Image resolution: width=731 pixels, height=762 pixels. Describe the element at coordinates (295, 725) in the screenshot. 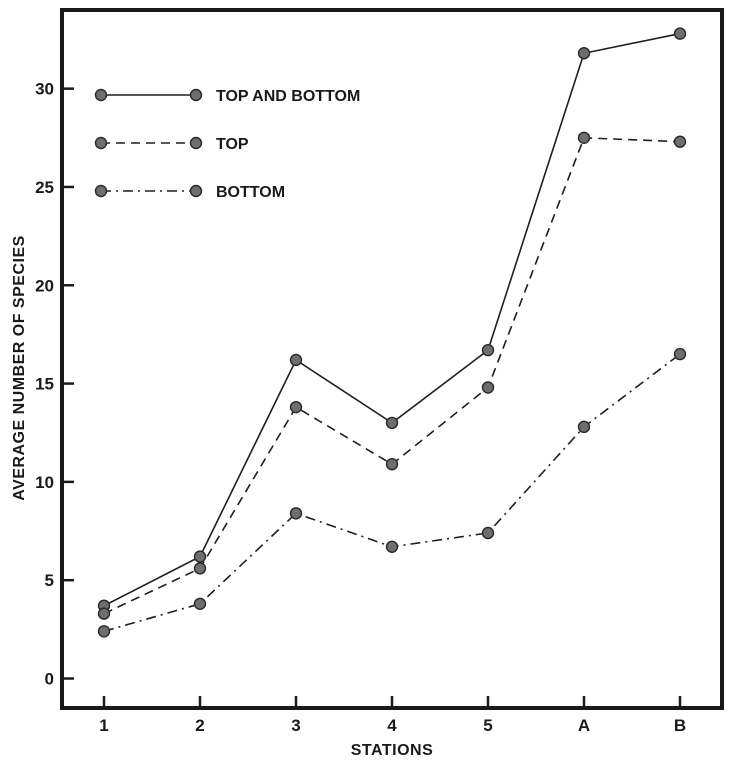

I see `x-tick-label: 3` at that location.